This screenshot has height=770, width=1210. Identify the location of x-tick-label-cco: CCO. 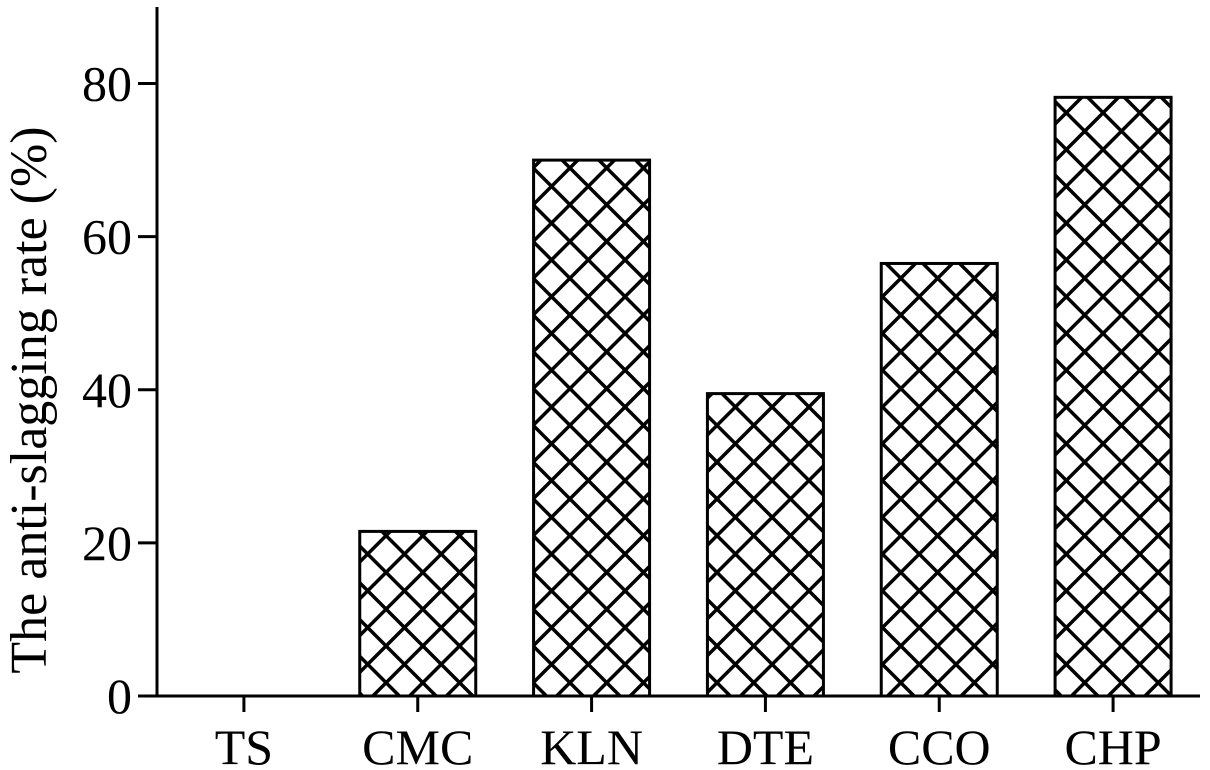
(939, 744).